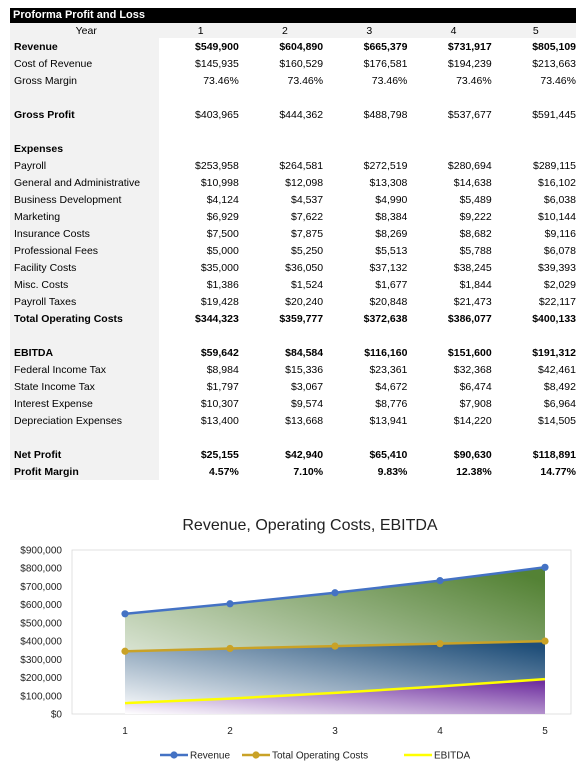 The image size is (581, 780). I want to click on row-value: $39,393, so click(557, 267).